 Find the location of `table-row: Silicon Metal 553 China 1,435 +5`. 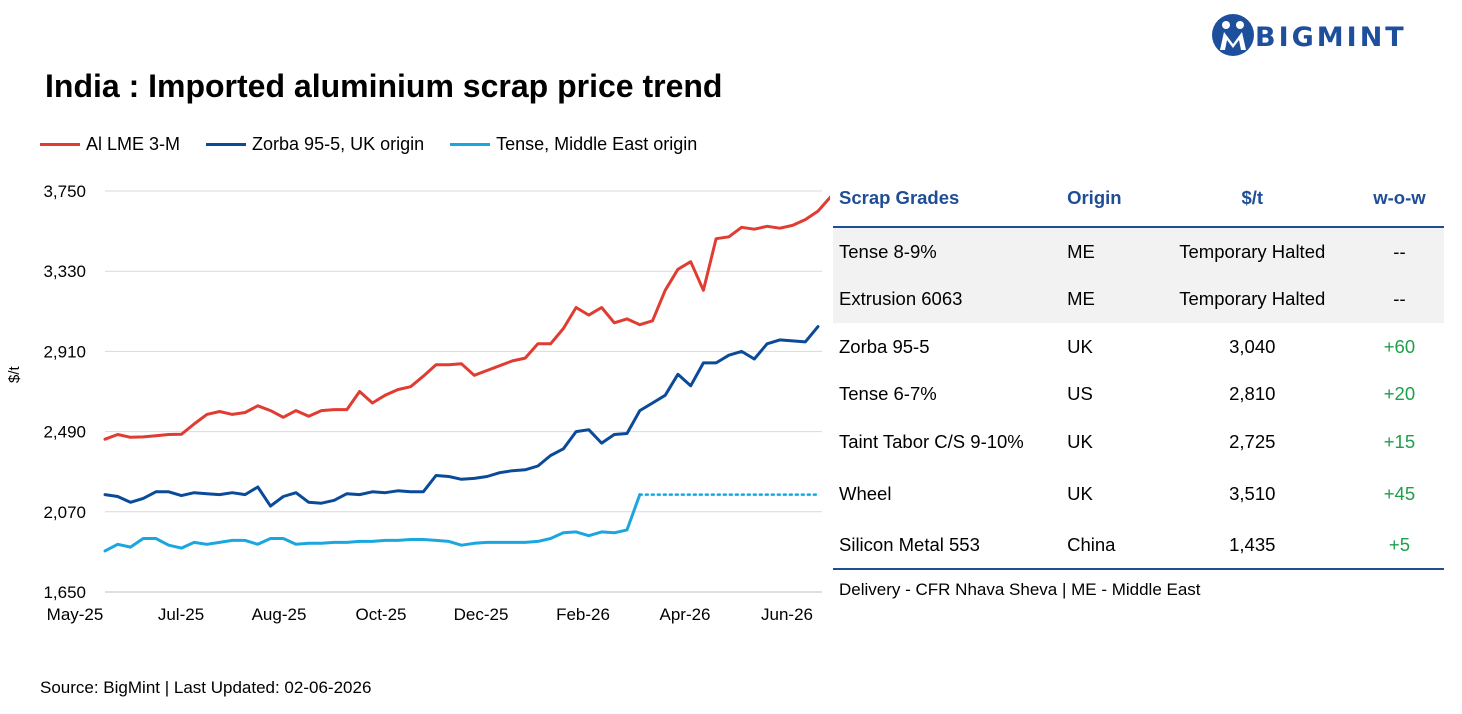

table-row: Silicon Metal 553 China 1,435 +5 is located at coordinates (1138, 545).